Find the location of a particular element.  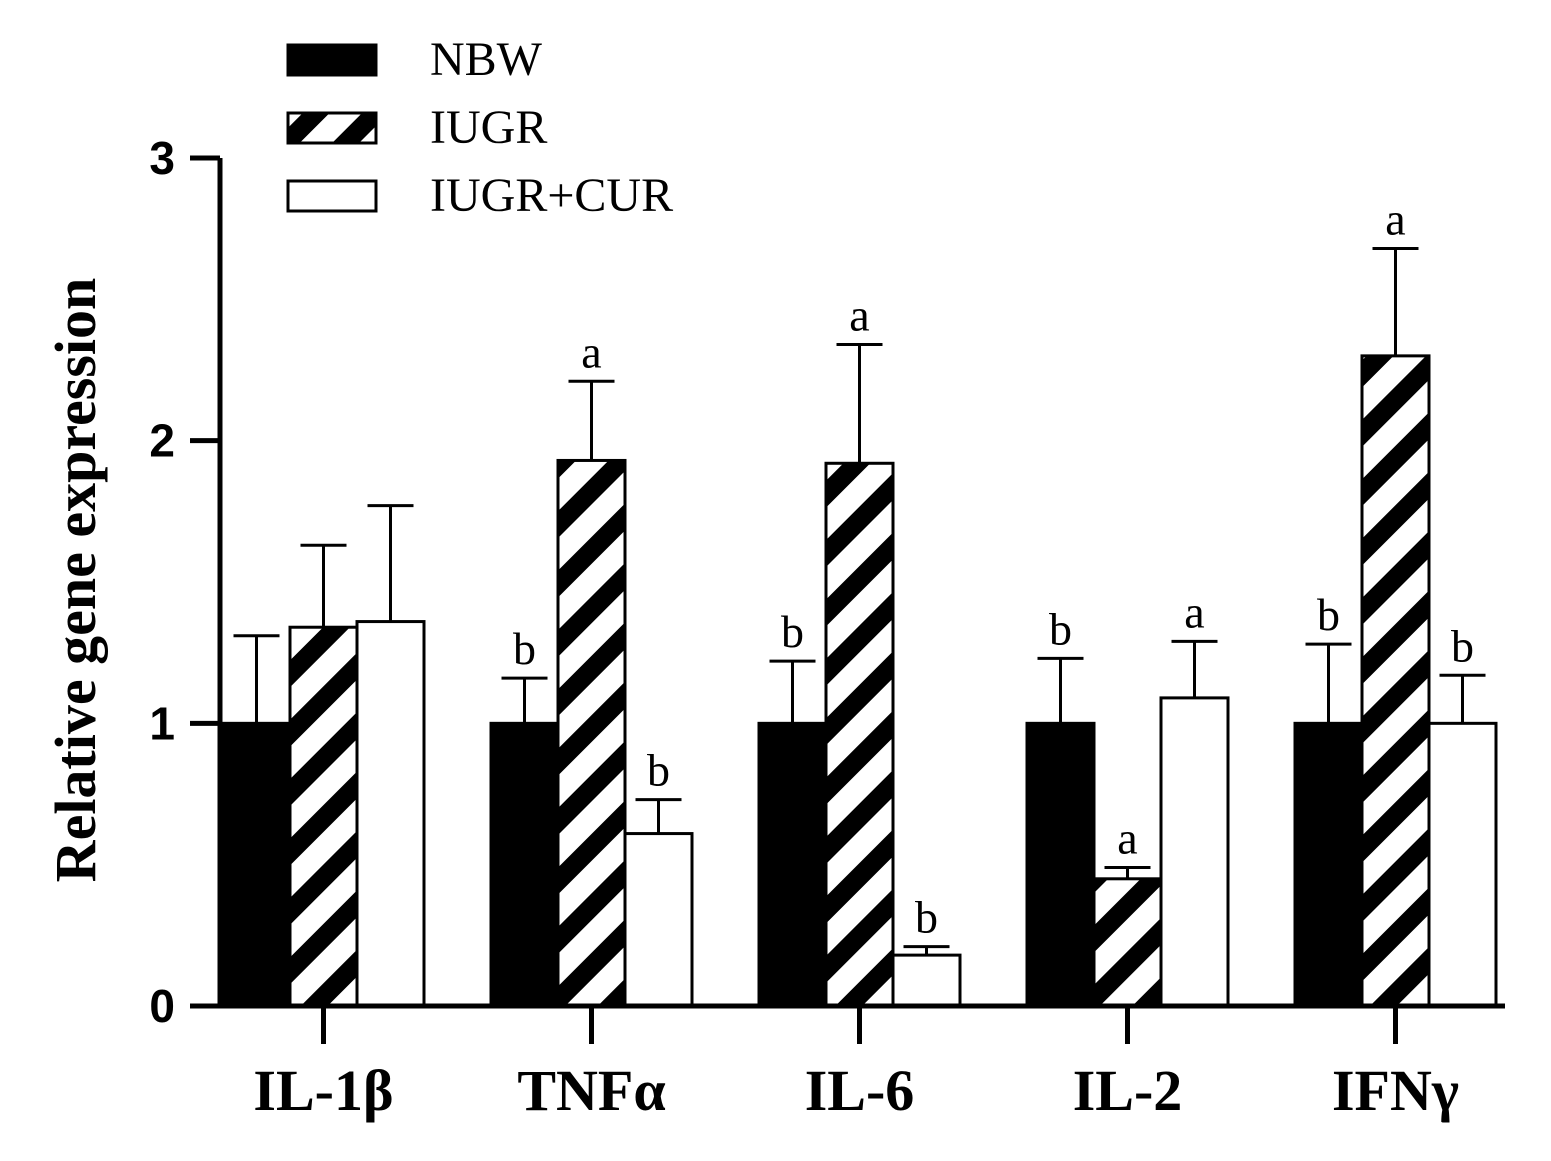

y-tick-label: 3 is located at coordinates (162, 158).